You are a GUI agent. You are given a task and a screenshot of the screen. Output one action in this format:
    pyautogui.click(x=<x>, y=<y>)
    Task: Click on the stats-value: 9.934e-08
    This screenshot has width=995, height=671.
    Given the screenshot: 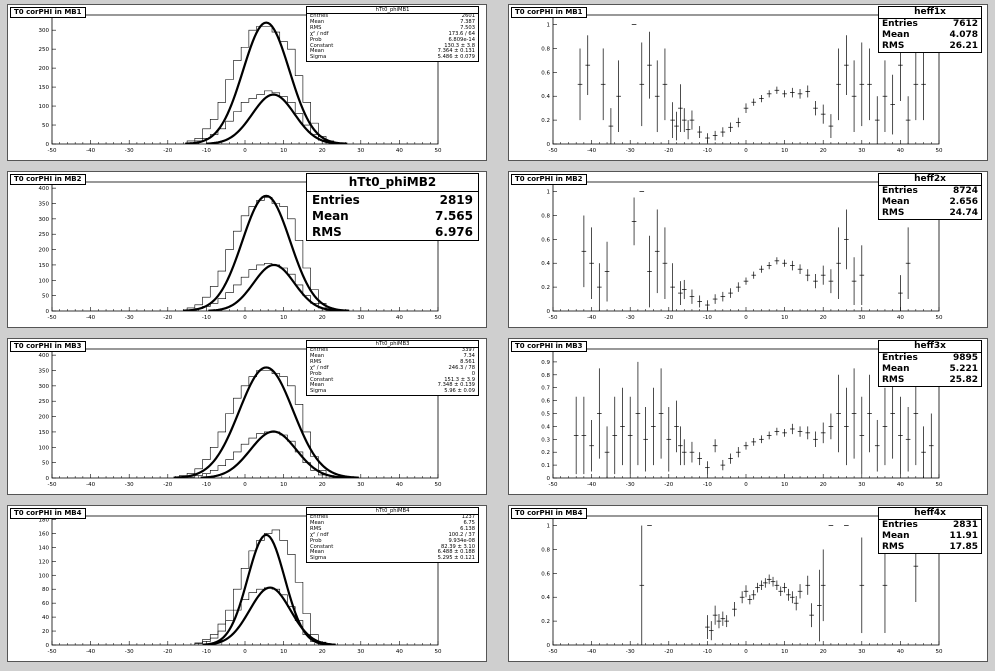 What is the action you would take?
    pyautogui.click(x=461, y=540)
    